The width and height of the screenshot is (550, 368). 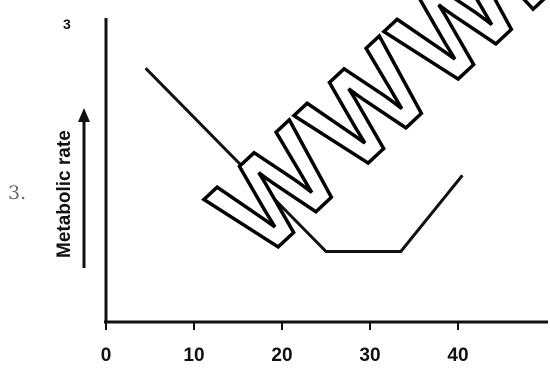 I want to click on corner-label: 3, so click(x=67, y=24).